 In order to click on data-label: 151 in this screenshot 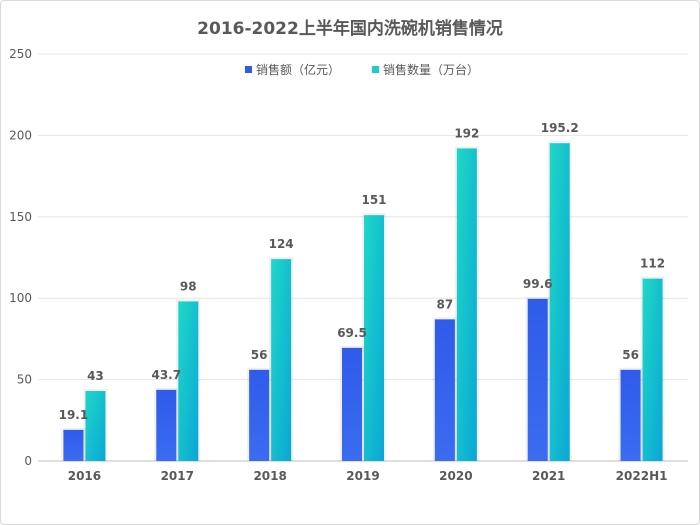, I will do `click(373, 200)`.